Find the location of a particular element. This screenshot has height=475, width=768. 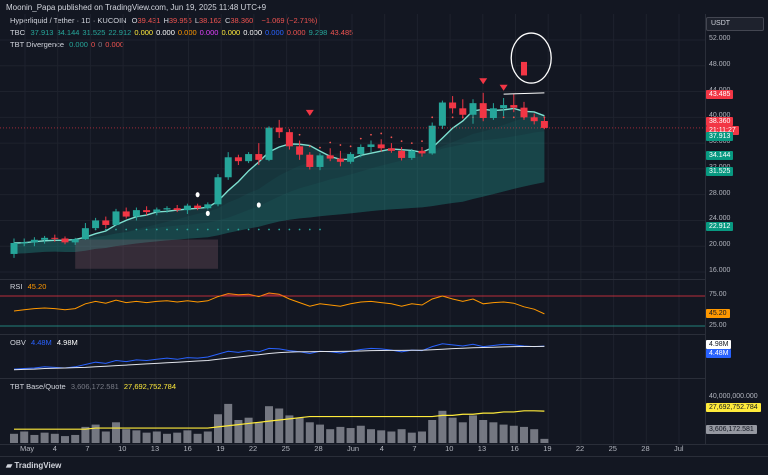

time-label: May is located at coordinates (27, 448).